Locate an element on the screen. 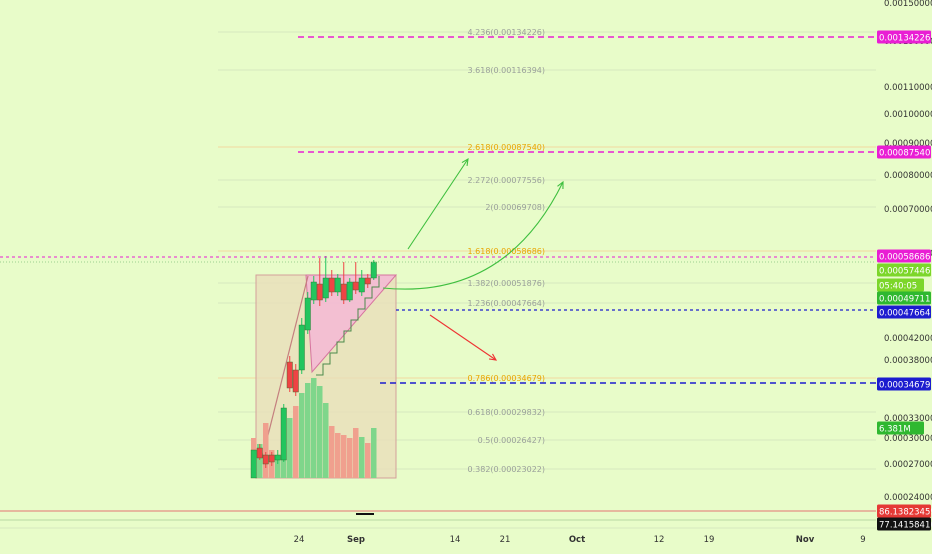  fib-label: 1.618(0.00058686) is located at coordinates (507, 251).